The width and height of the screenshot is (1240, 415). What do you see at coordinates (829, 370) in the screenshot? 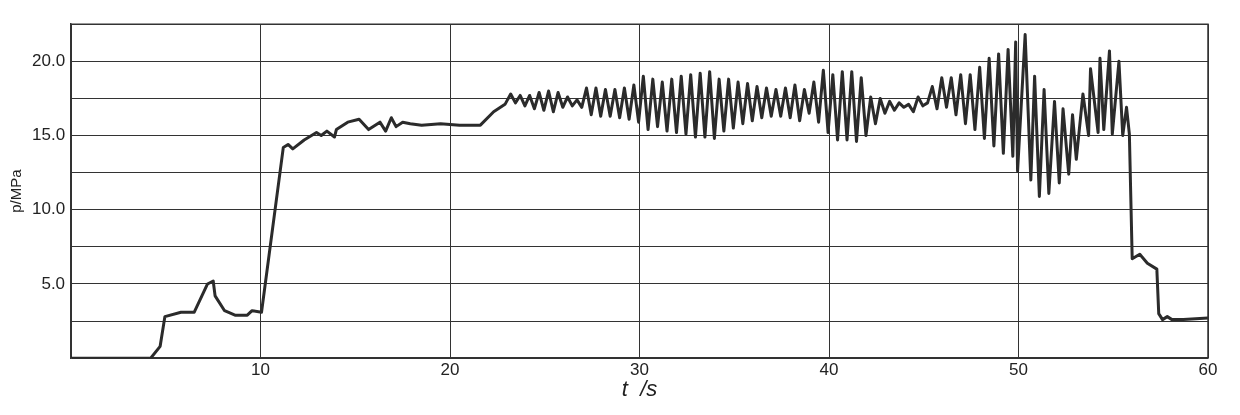
I see `x-tick-label: 40` at bounding box center [829, 370].